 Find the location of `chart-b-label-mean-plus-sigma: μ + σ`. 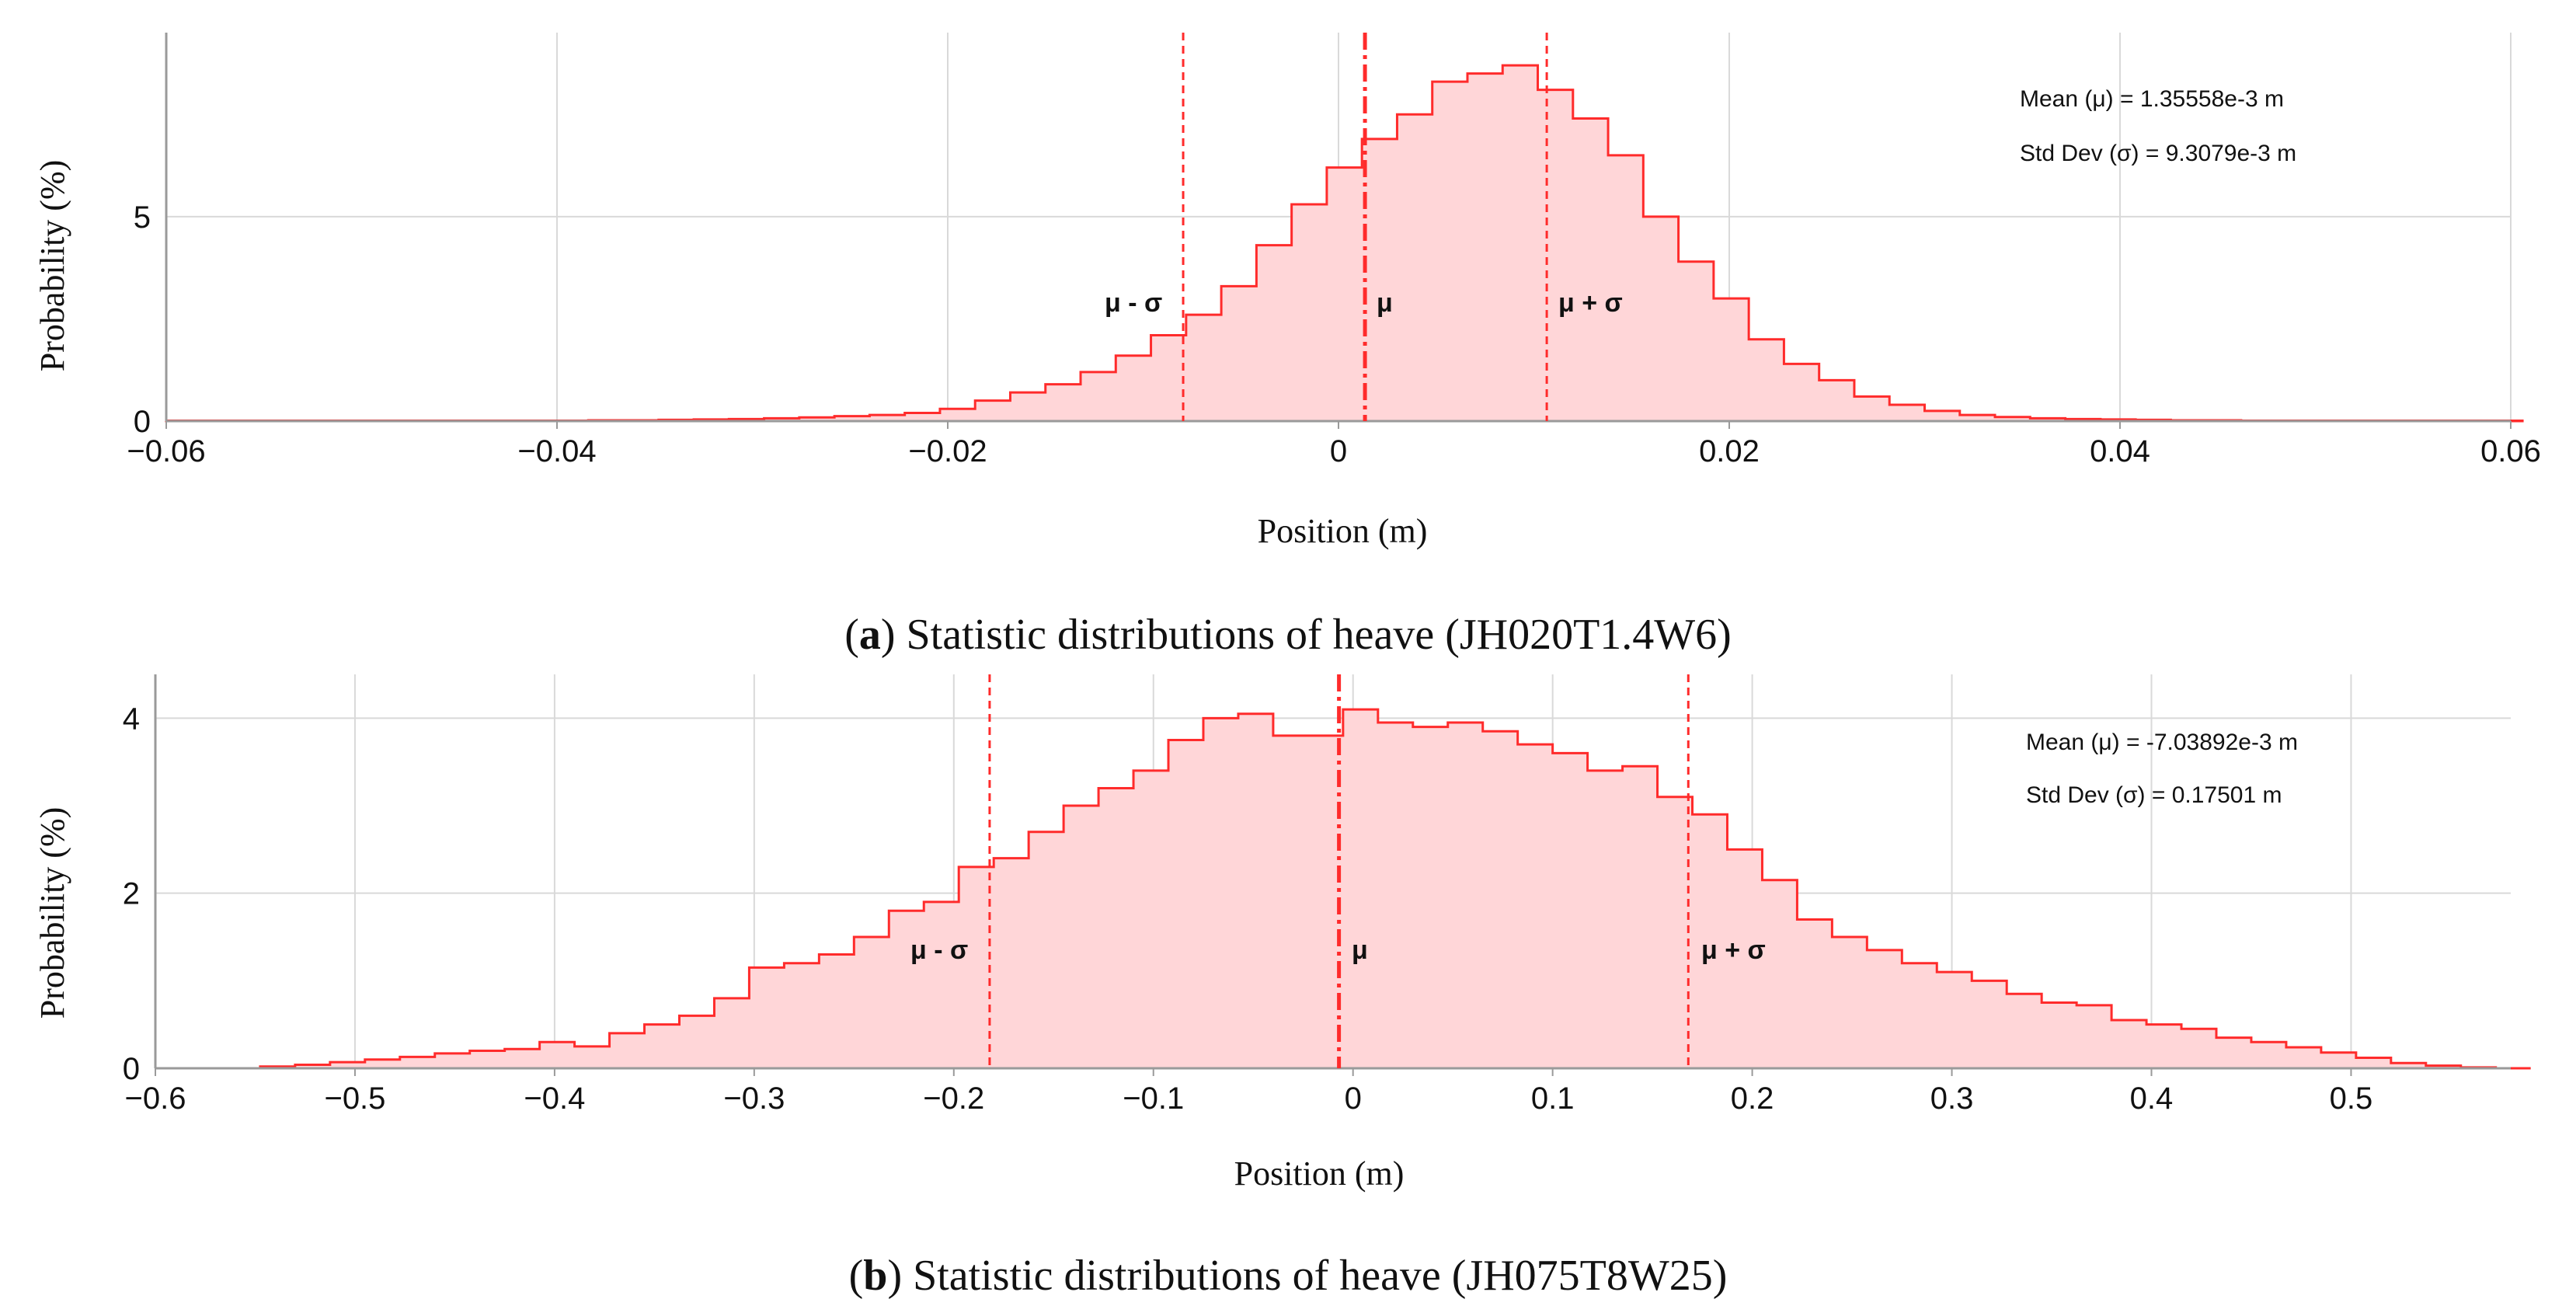

chart-b-label-mean-plus-sigma: μ + σ is located at coordinates (1734, 950).